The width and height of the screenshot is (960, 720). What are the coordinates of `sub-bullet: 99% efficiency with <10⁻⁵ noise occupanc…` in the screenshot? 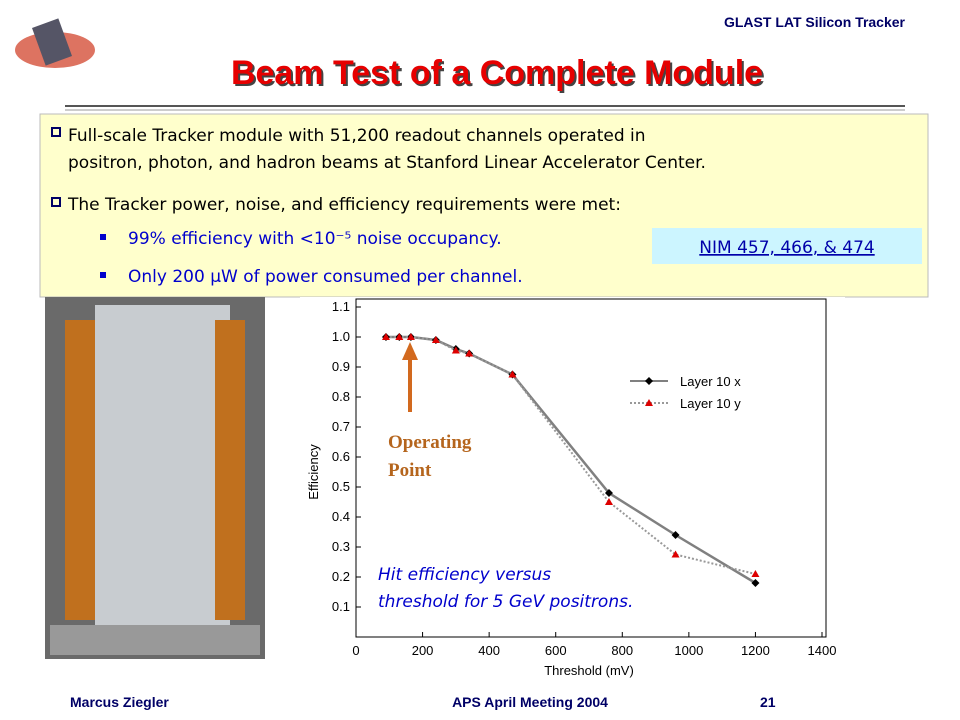 It's located at (315, 239).